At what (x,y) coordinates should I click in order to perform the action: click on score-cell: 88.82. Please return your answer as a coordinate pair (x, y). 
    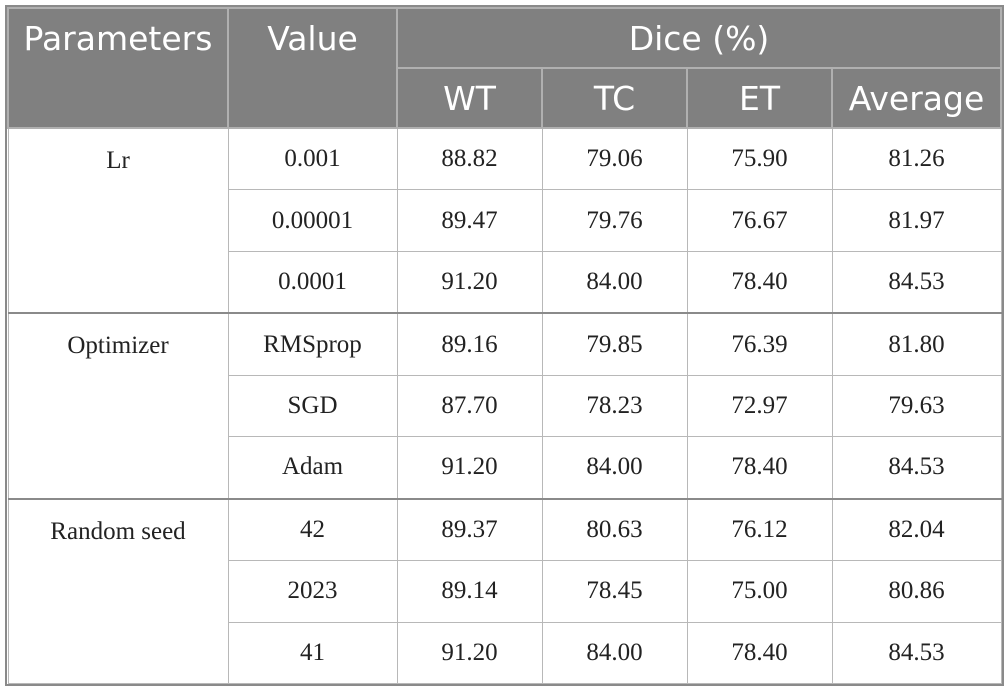
    Looking at the image, I should click on (469, 159).